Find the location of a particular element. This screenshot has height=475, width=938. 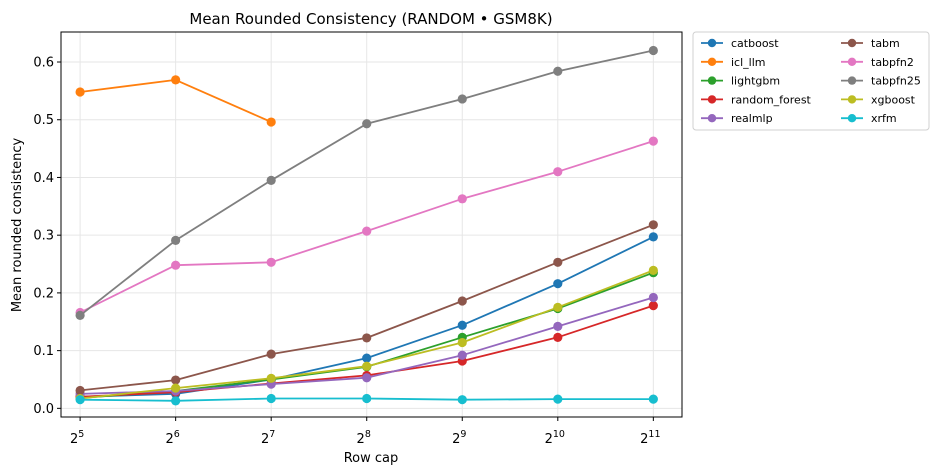

x-axis-label: Row cap is located at coordinates (371, 458).